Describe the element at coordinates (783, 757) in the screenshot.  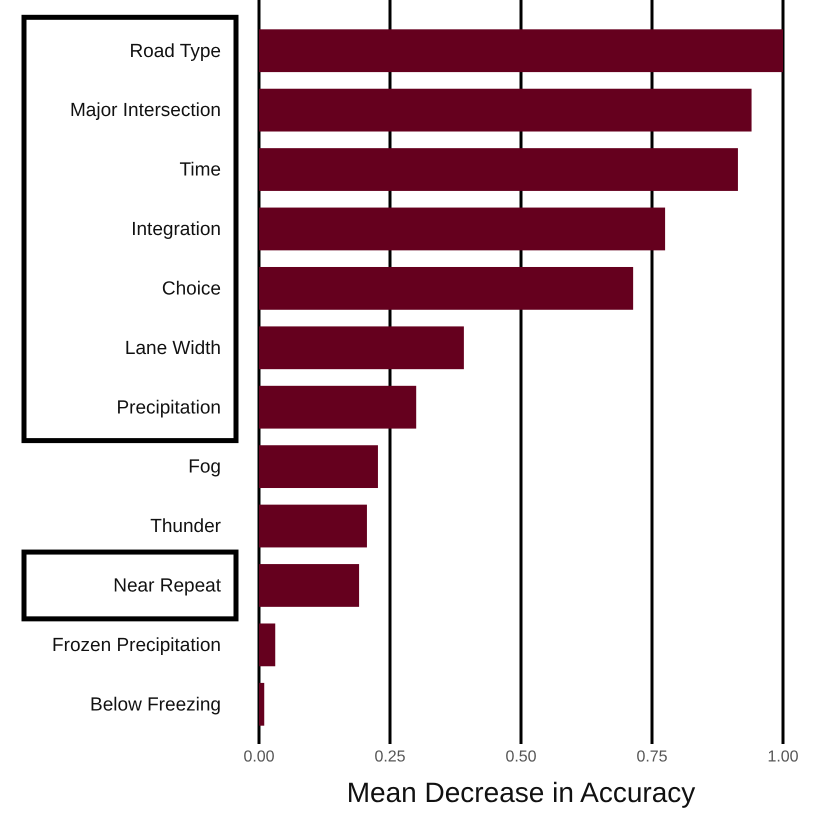
I see `x-tick-label: 1.00` at that location.